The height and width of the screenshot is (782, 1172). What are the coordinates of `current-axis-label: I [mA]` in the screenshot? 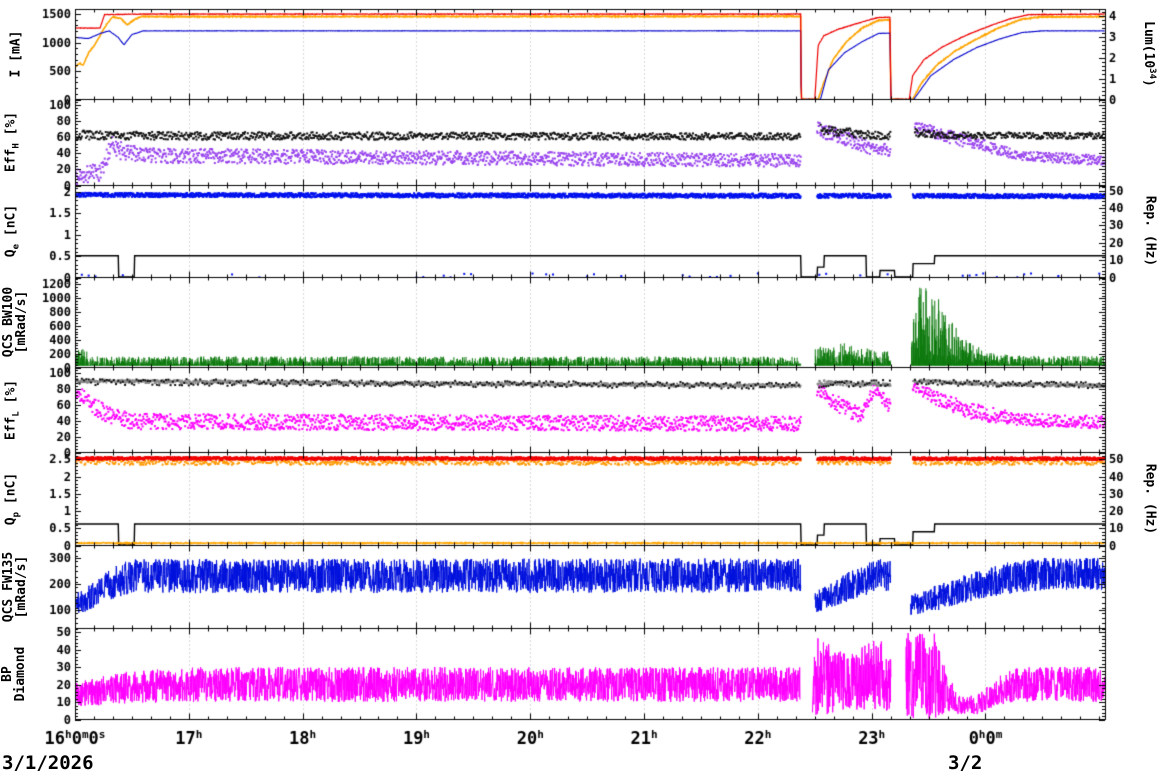 It's located at (16, 54).